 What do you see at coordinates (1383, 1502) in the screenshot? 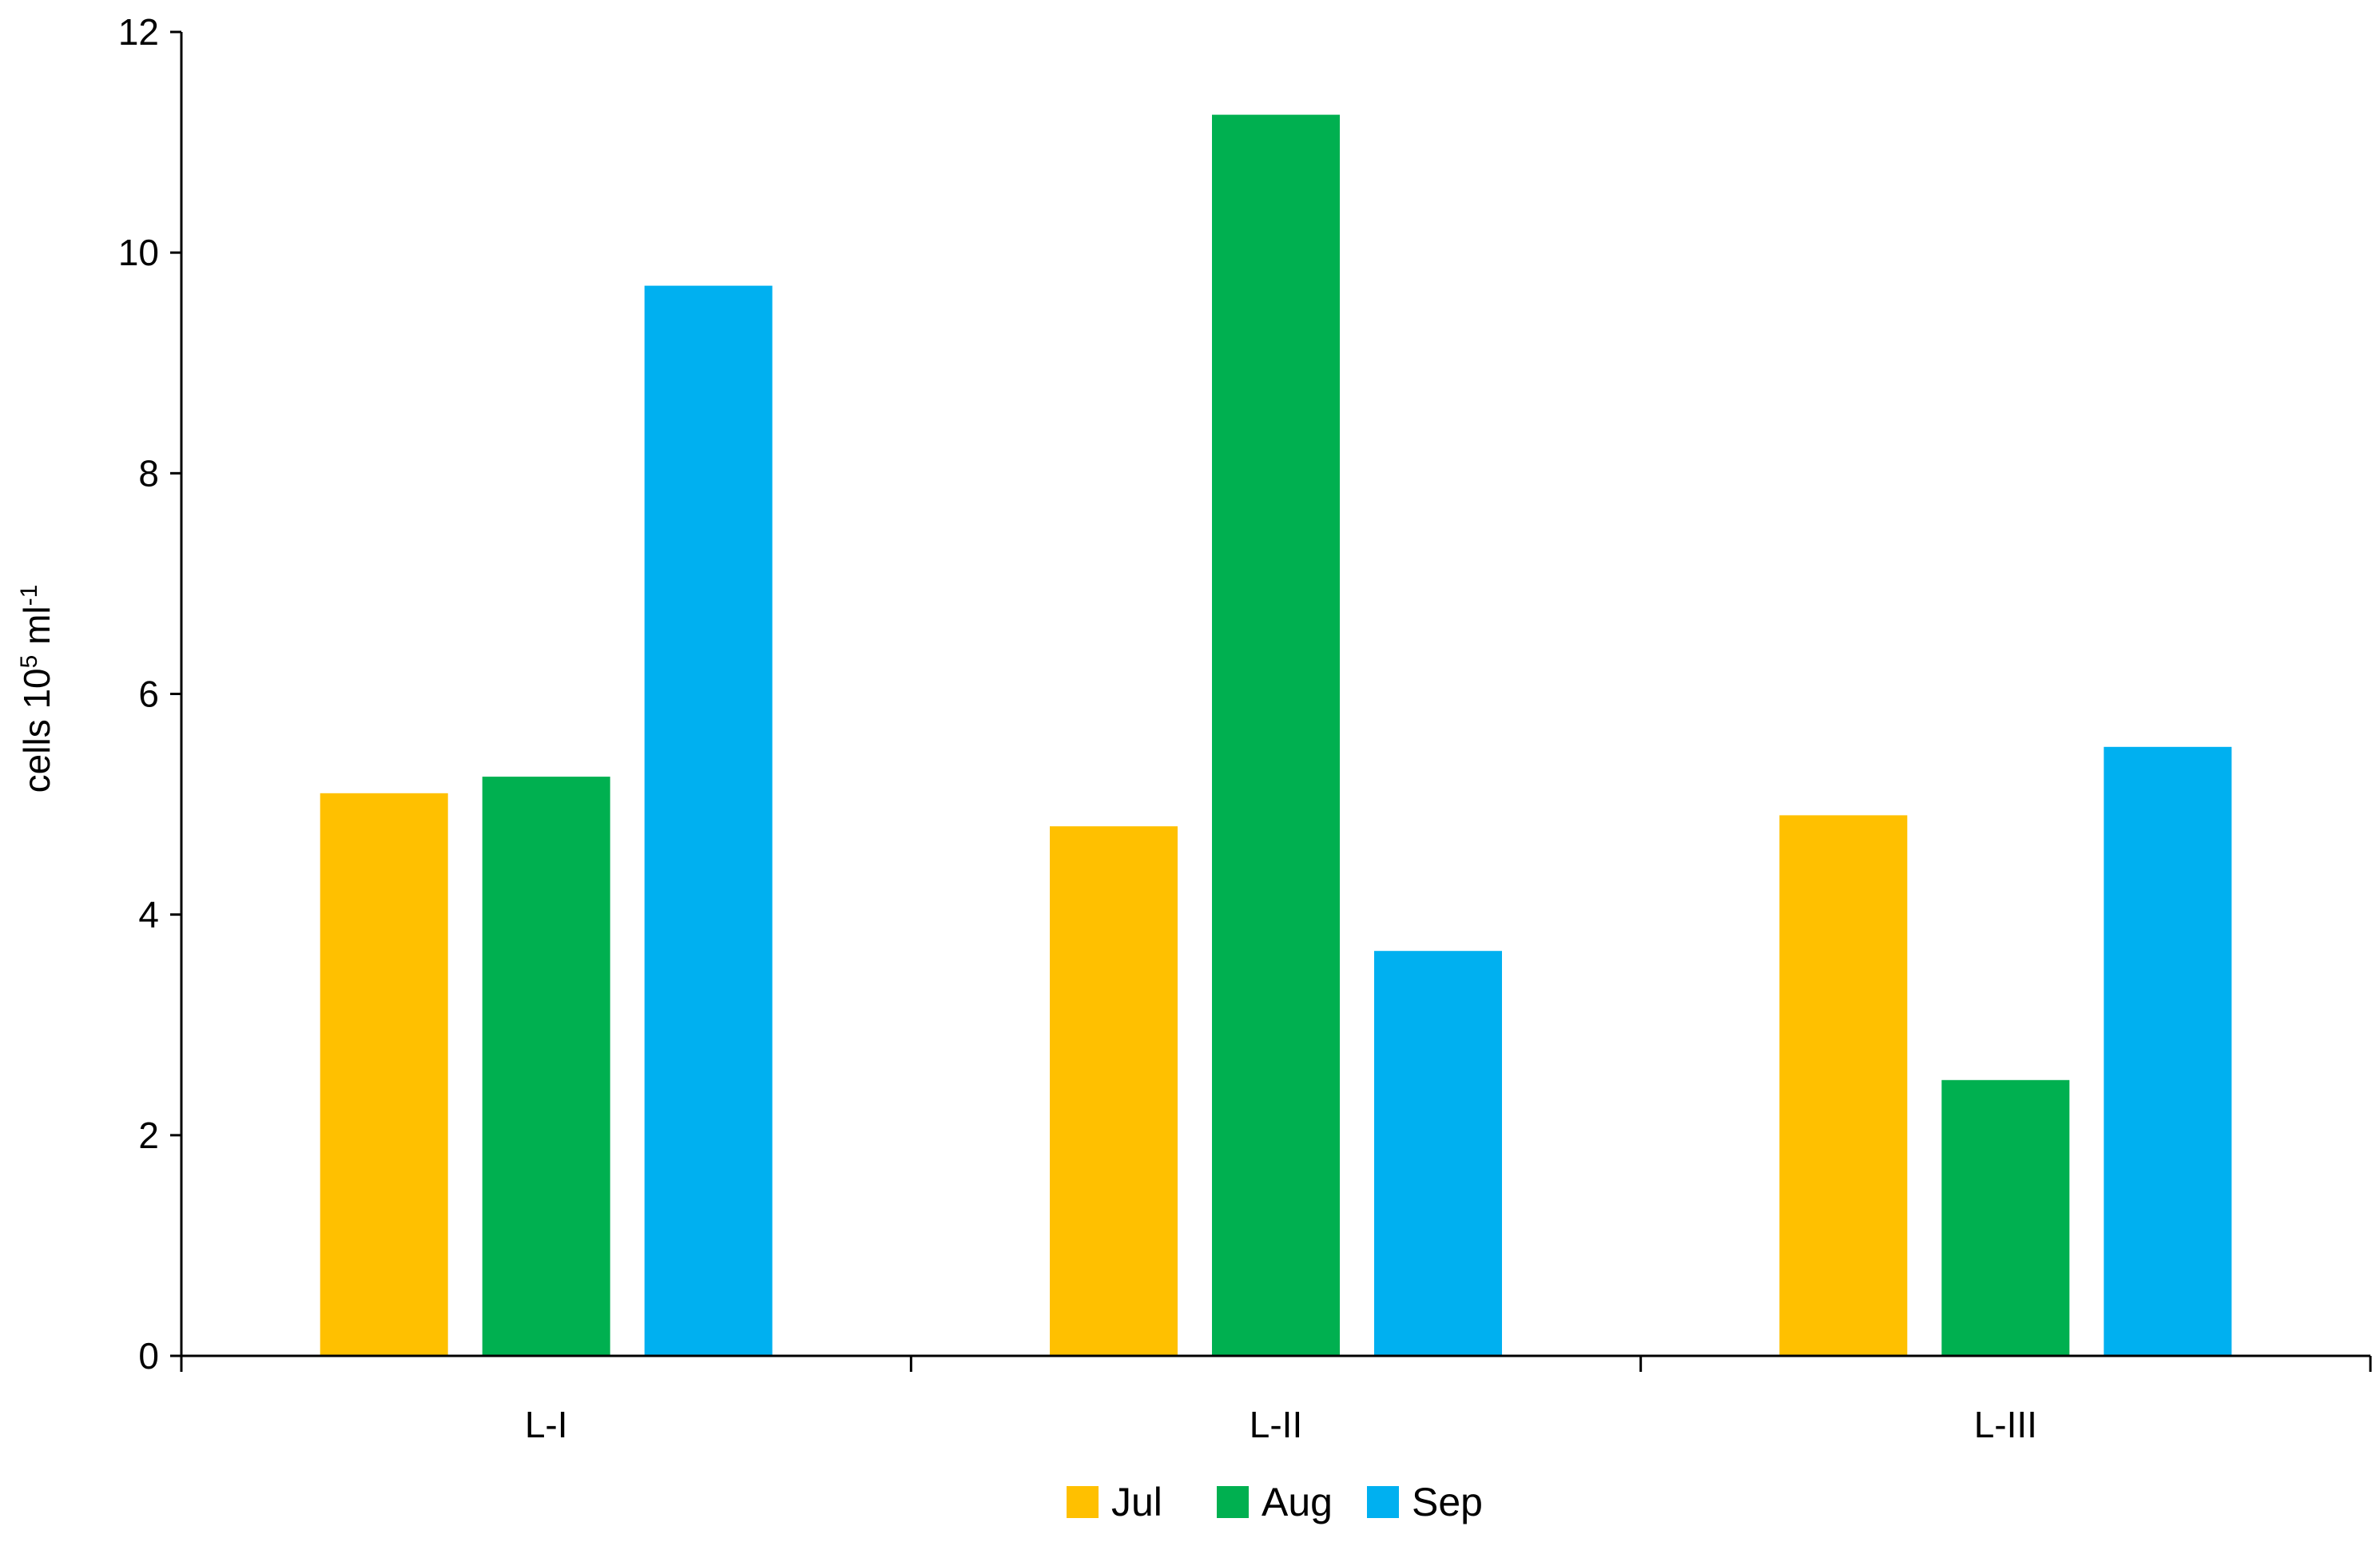
I see `legend-swatch-Sep` at bounding box center [1383, 1502].